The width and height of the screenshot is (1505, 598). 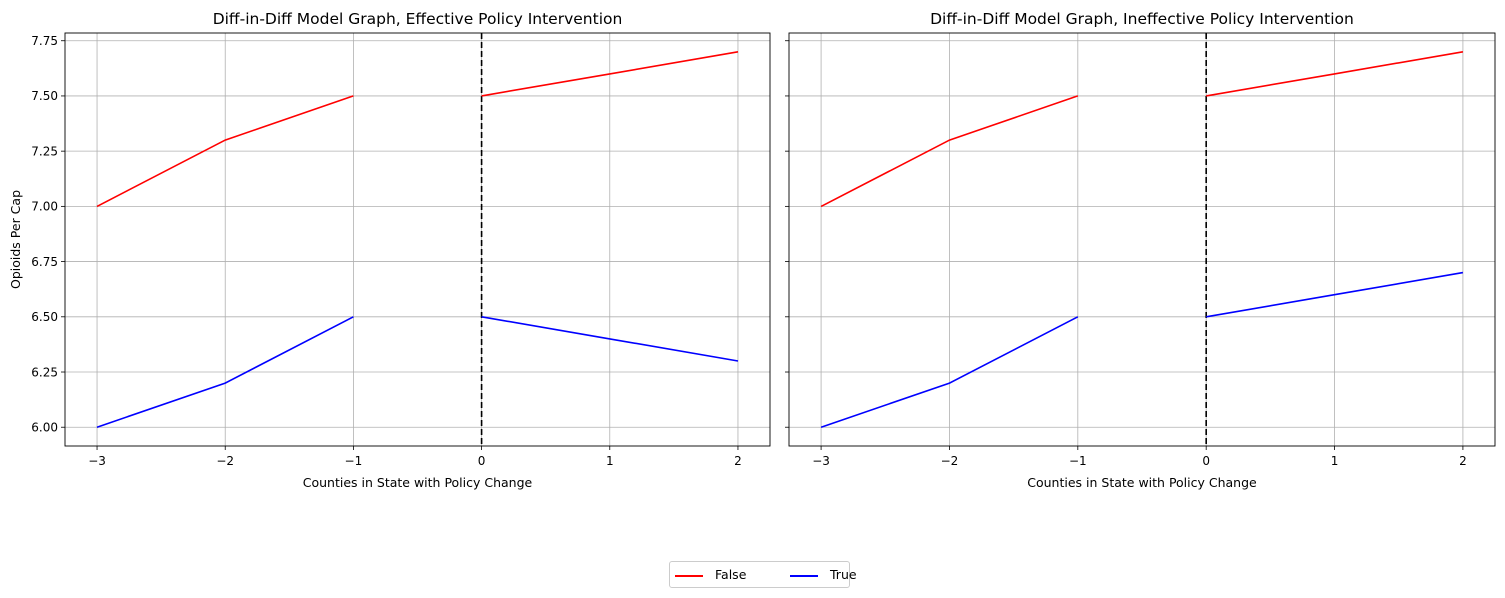 I want to click on y-tick-label: 7.50, so click(x=44, y=96).